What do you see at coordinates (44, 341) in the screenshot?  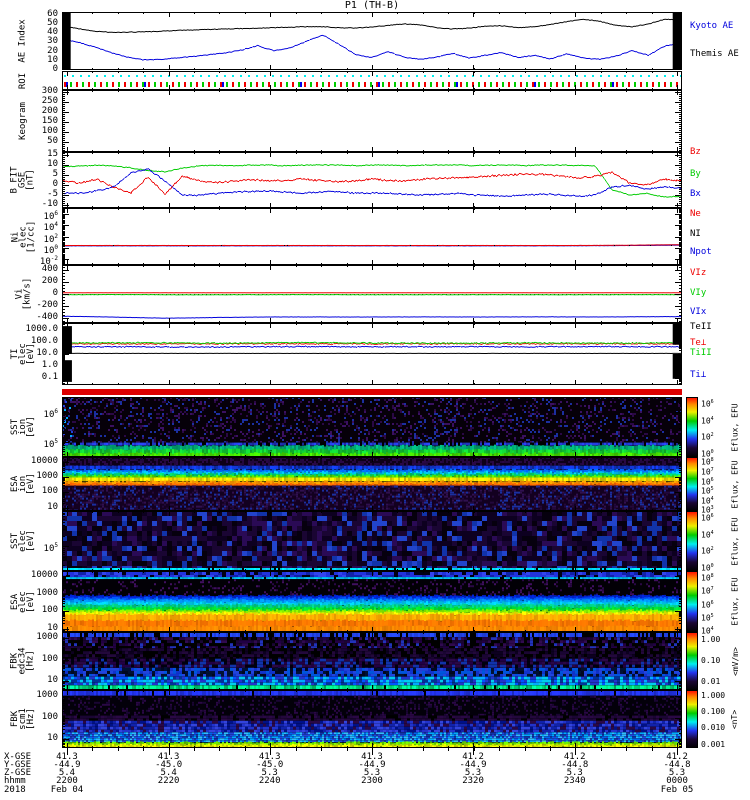 I see `y-tick-label: 100.0` at bounding box center [44, 341].